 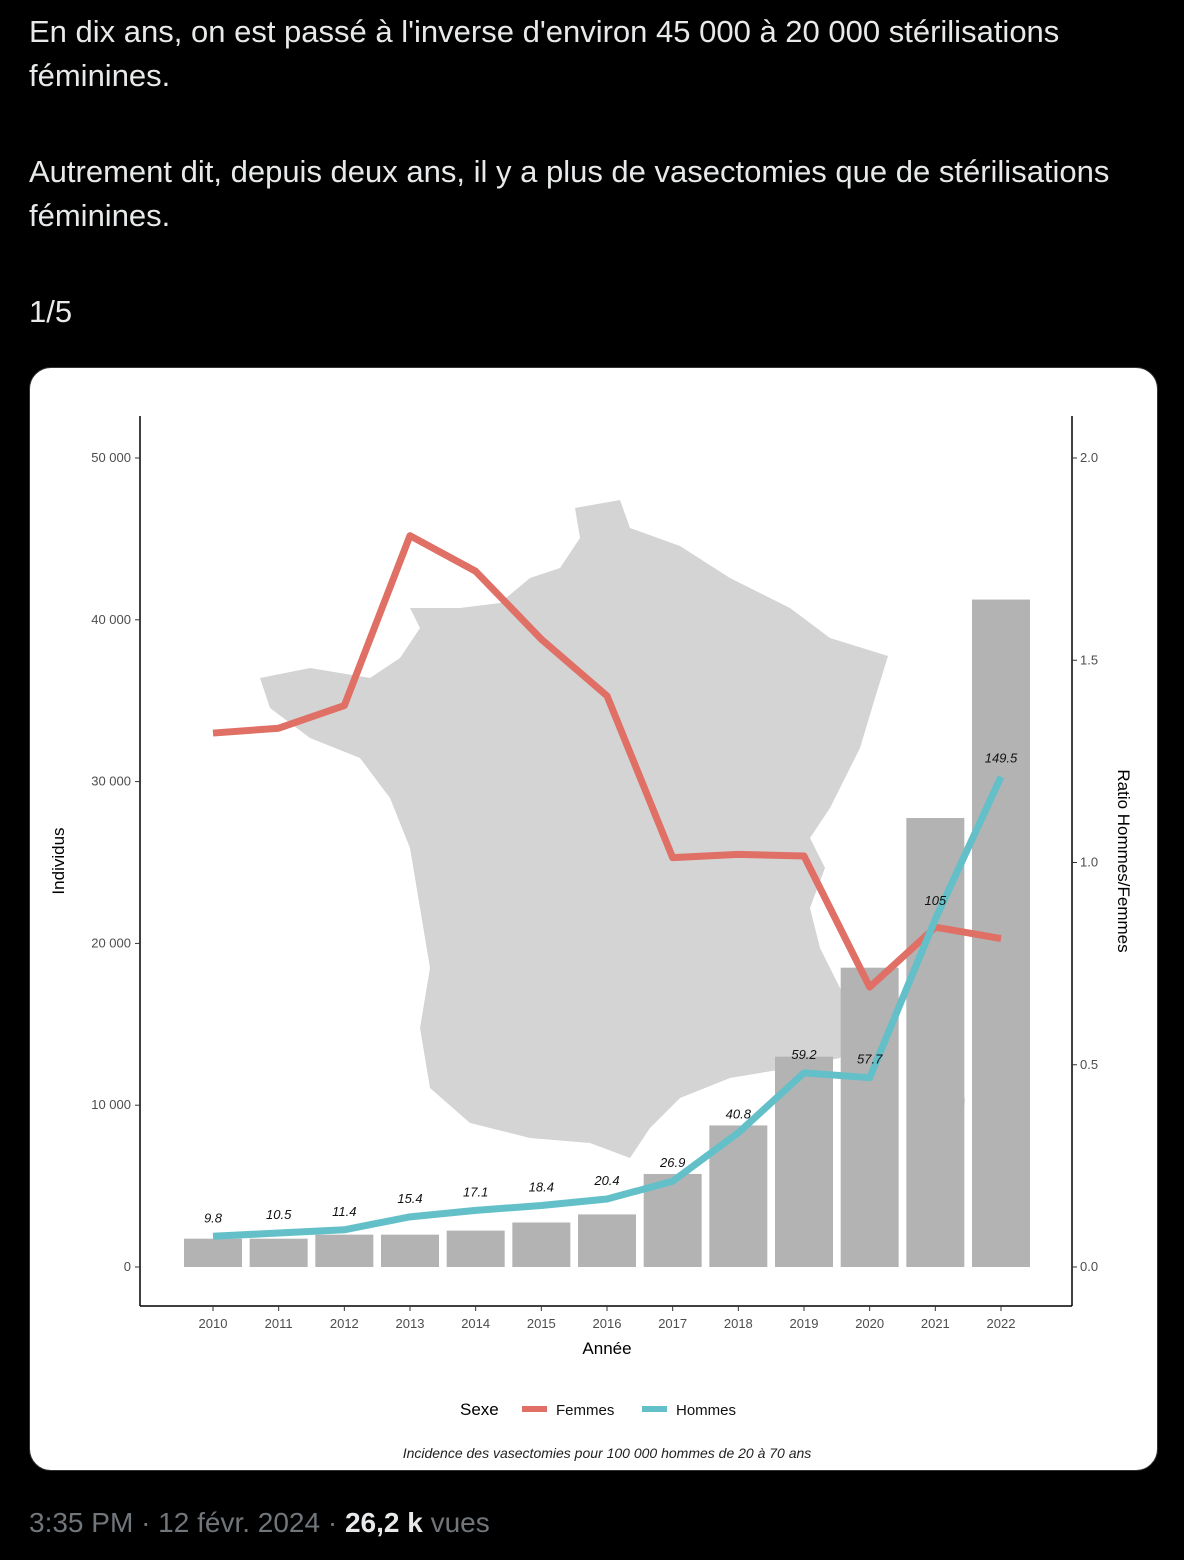 What do you see at coordinates (935, 1323) in the screenshot?
I see `x-tick-label: 2021` at bounding box center [935, 1323].